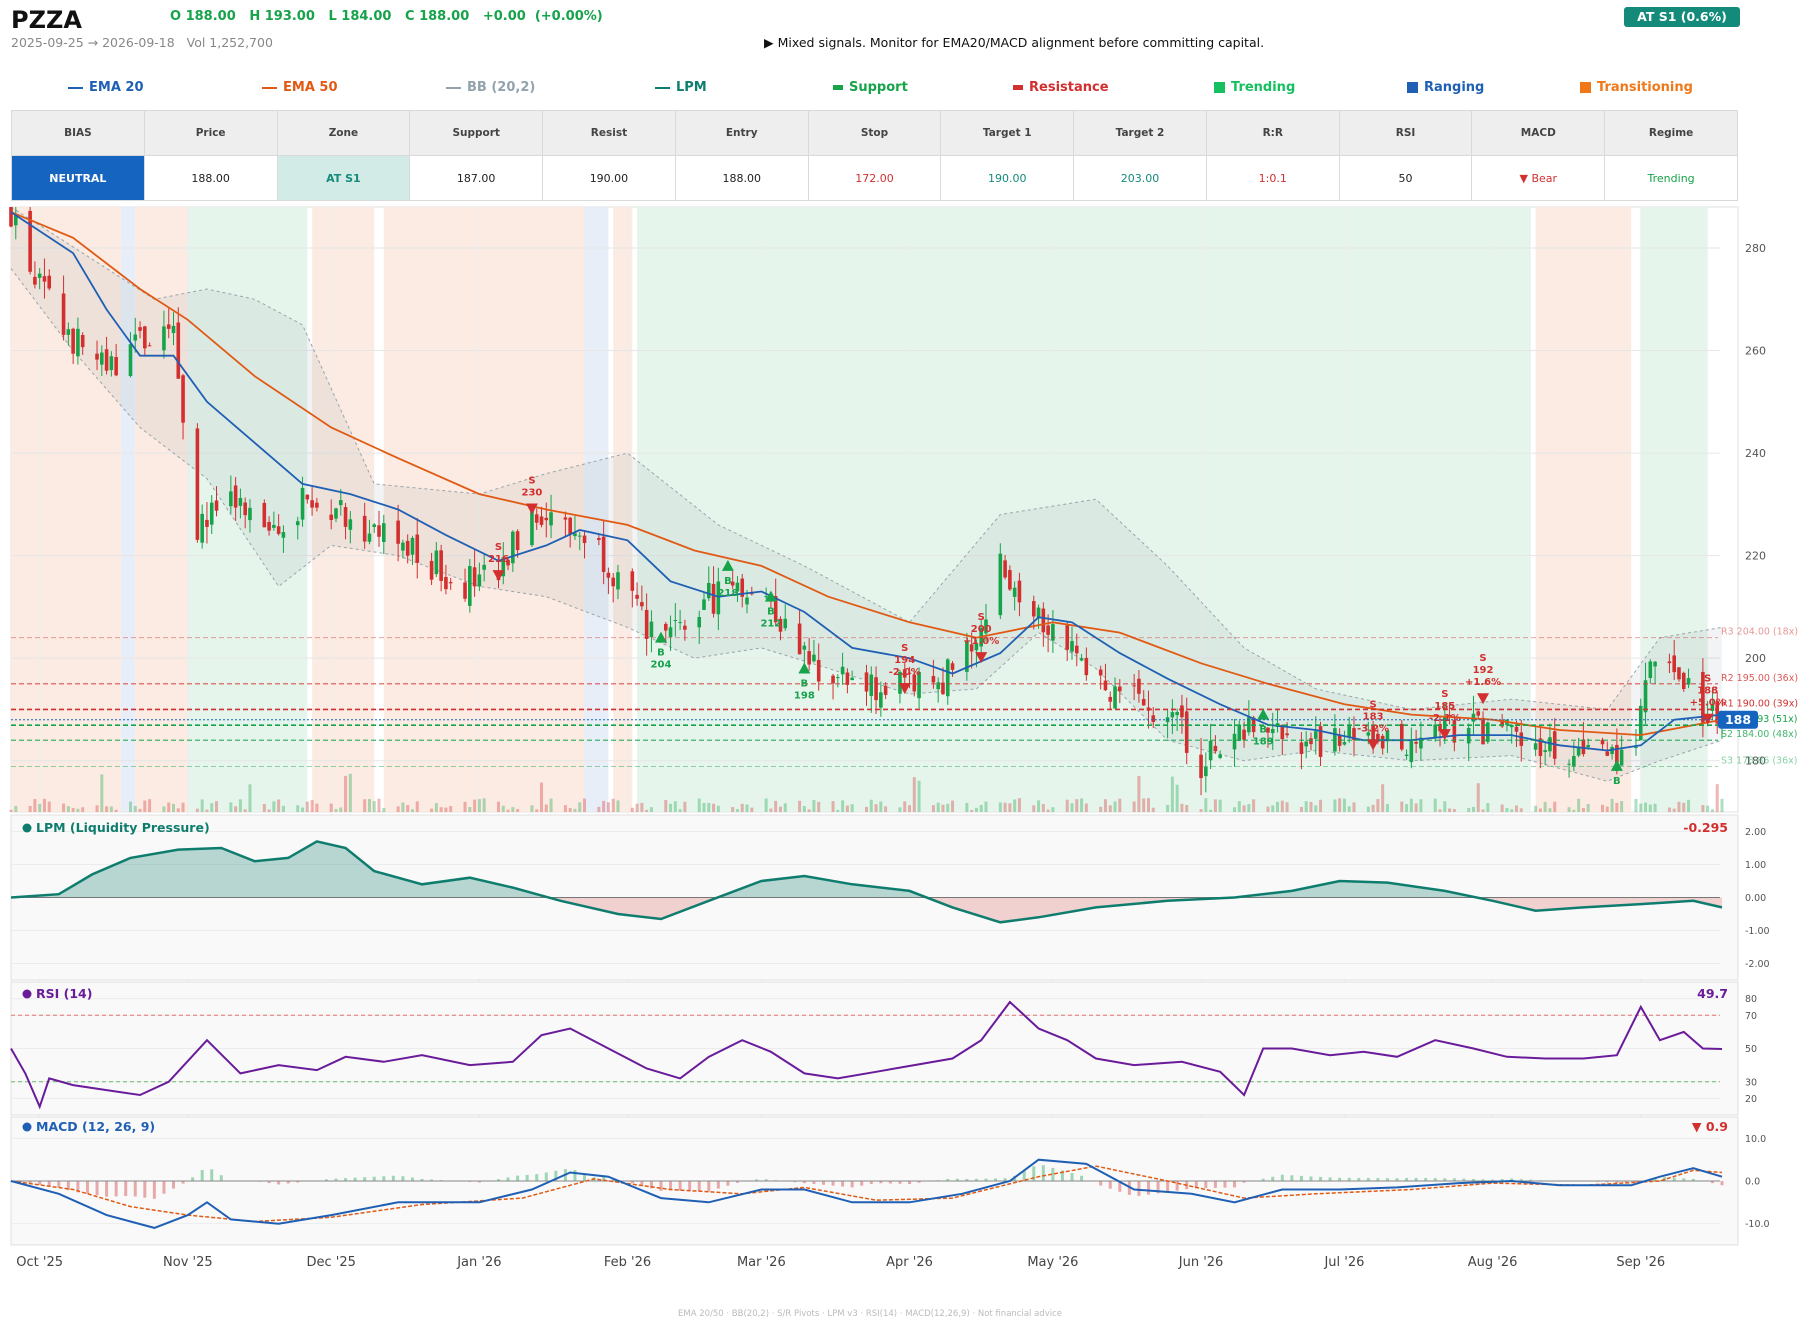 The width and height of the screenshot is (1809, 1330). What do you see at coordinates (78, 133) in the screenshot?
I see `table-header-bias: BIAS` at bounding box center [78, 133].